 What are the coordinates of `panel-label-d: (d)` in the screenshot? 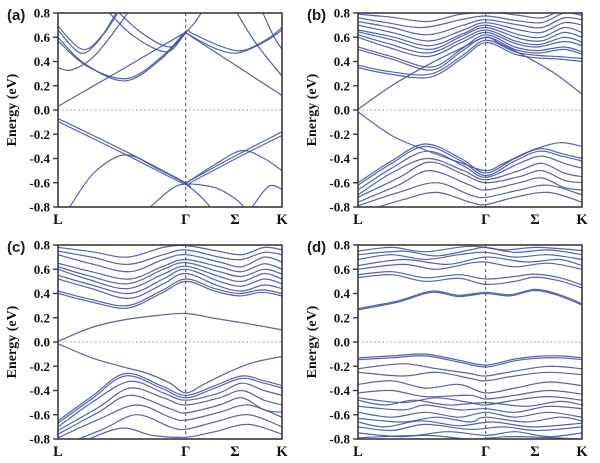 It's located at (317, 247).